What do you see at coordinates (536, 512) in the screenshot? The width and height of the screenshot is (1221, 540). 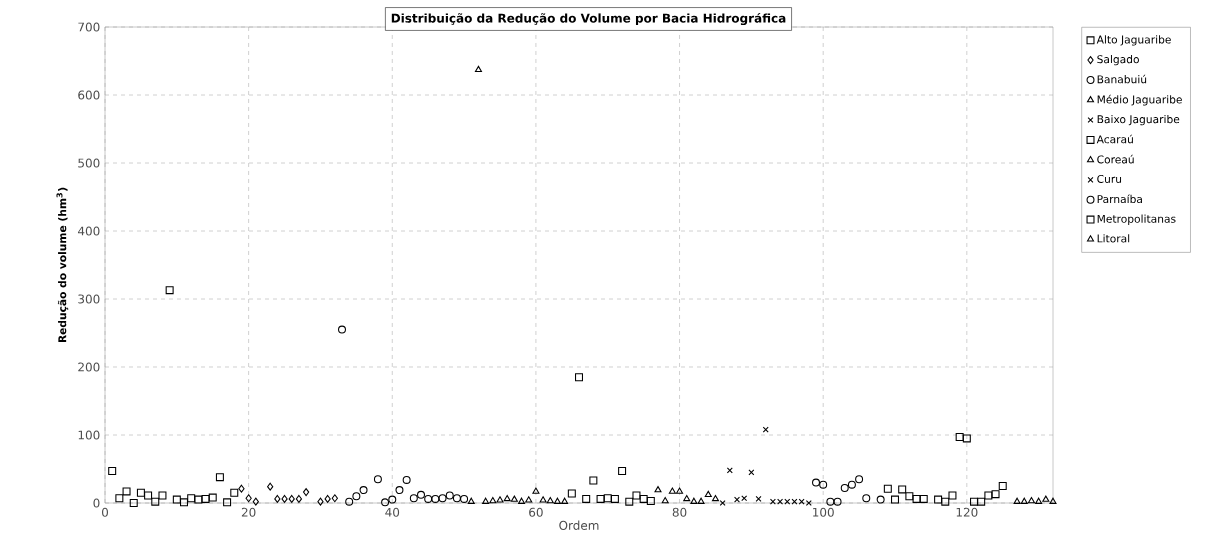 I see `x-tick-label: 60` at bounding box center [536, 512].